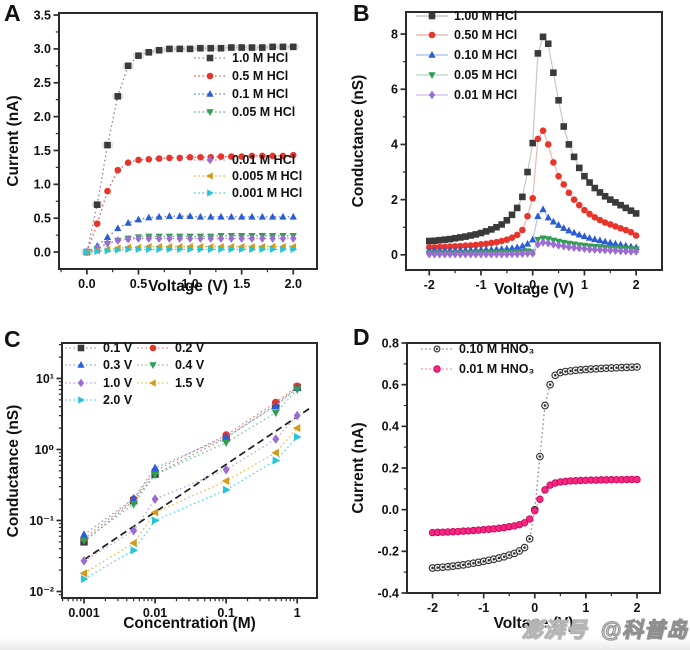 The image size is (690, 650). I want to click on y-tick-label: -0.2, so click(388, 552).